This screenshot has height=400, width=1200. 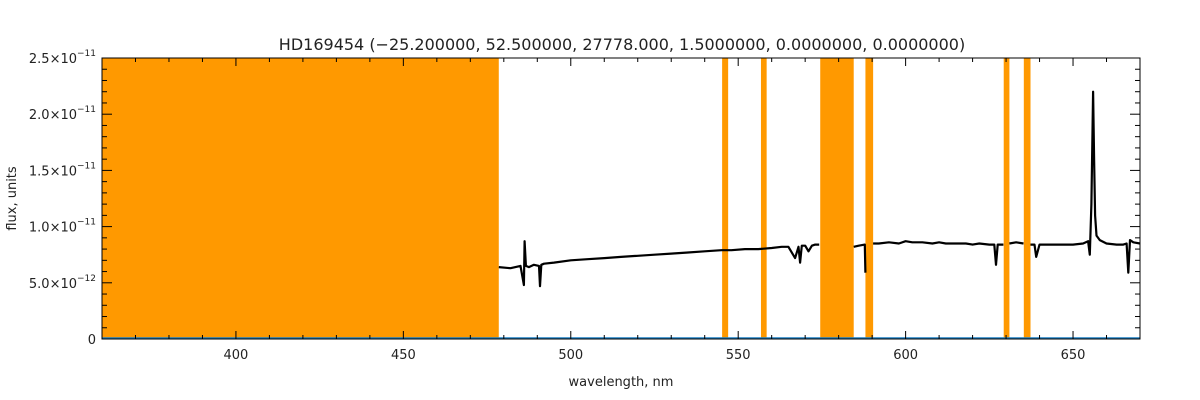 What do you see at coordinates (570, 355) in the screenshot?
I see `x-tick-label-500: 500` at bounding box center [570, 355].